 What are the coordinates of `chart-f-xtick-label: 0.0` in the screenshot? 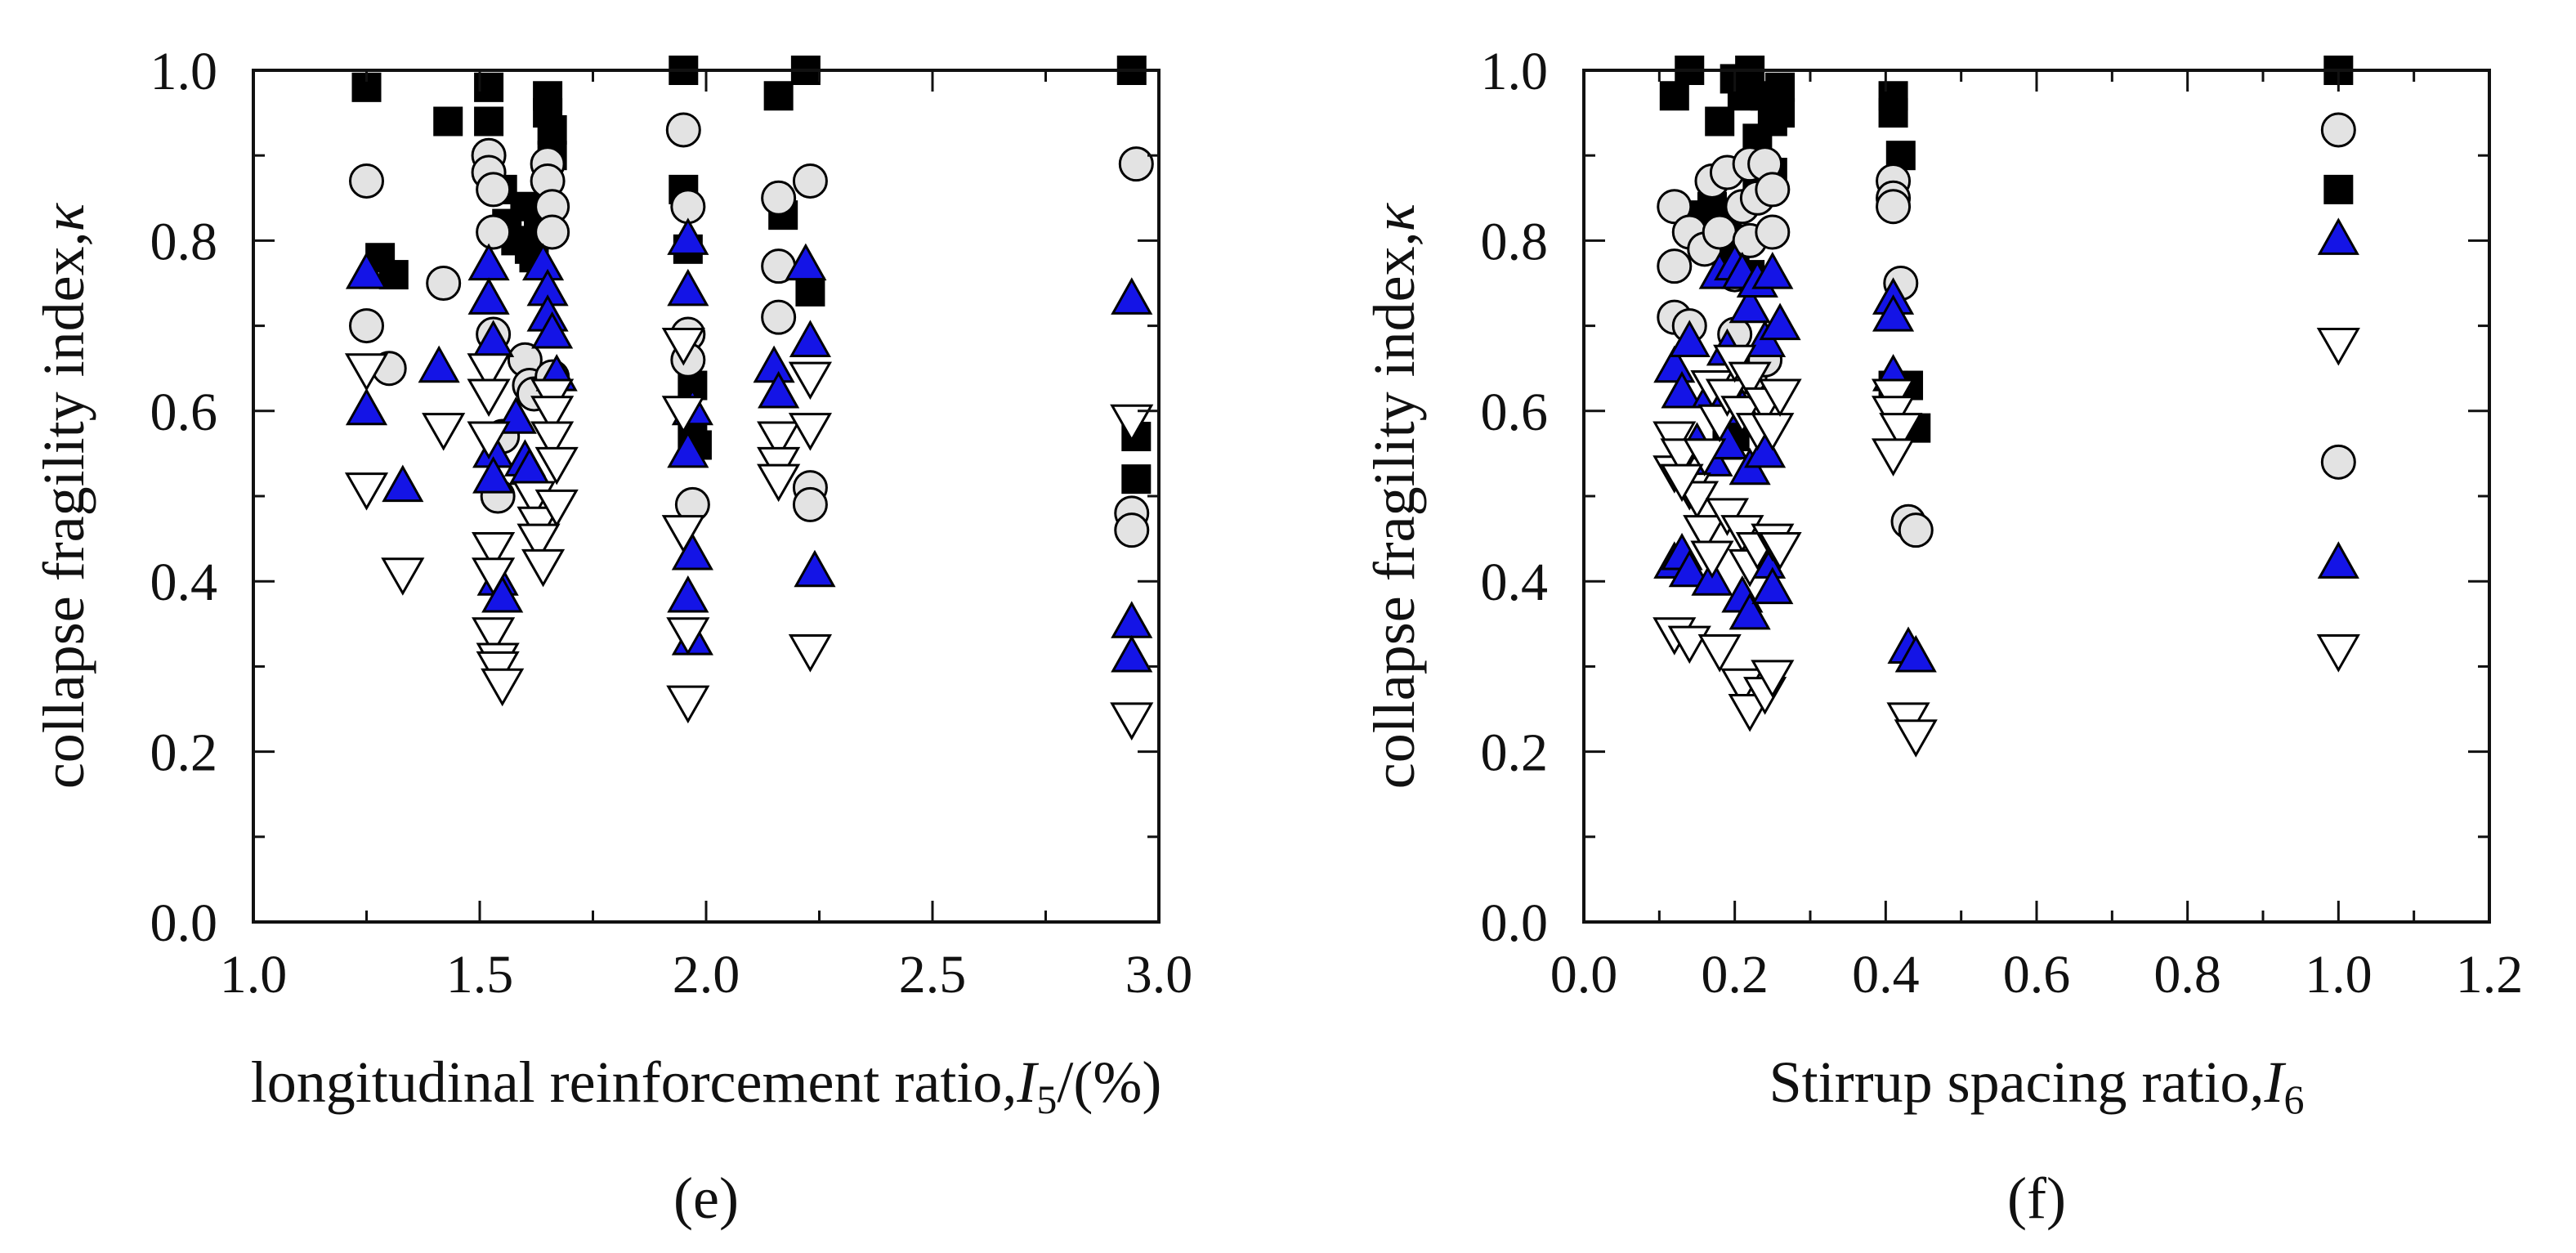 It's located at (1584, 975).